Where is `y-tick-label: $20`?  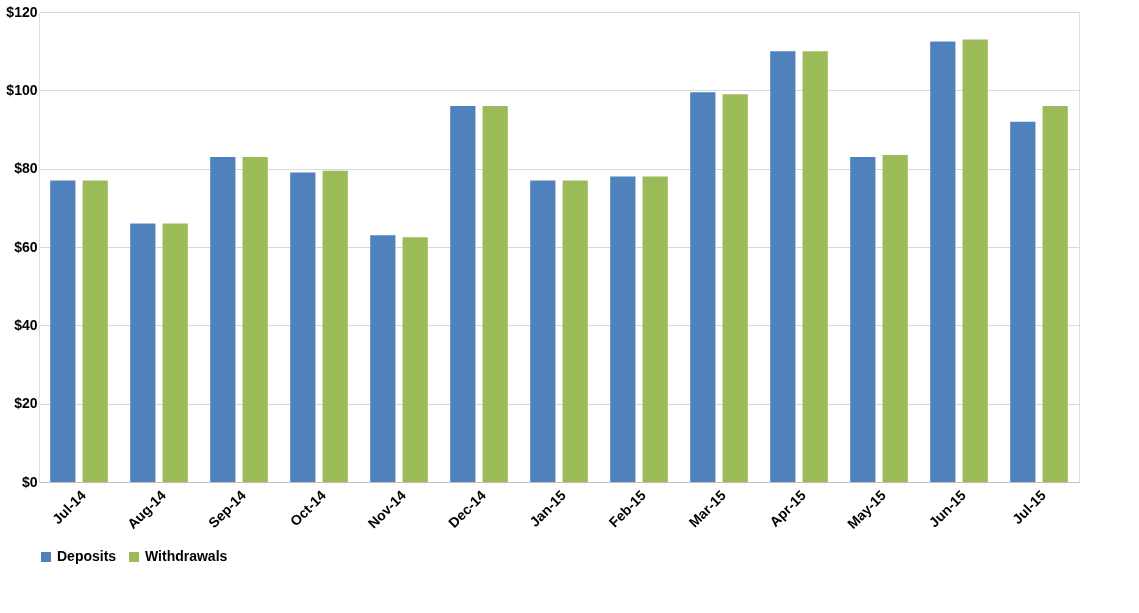 y-tick-label: $20 is located at coordinates (26, 403).